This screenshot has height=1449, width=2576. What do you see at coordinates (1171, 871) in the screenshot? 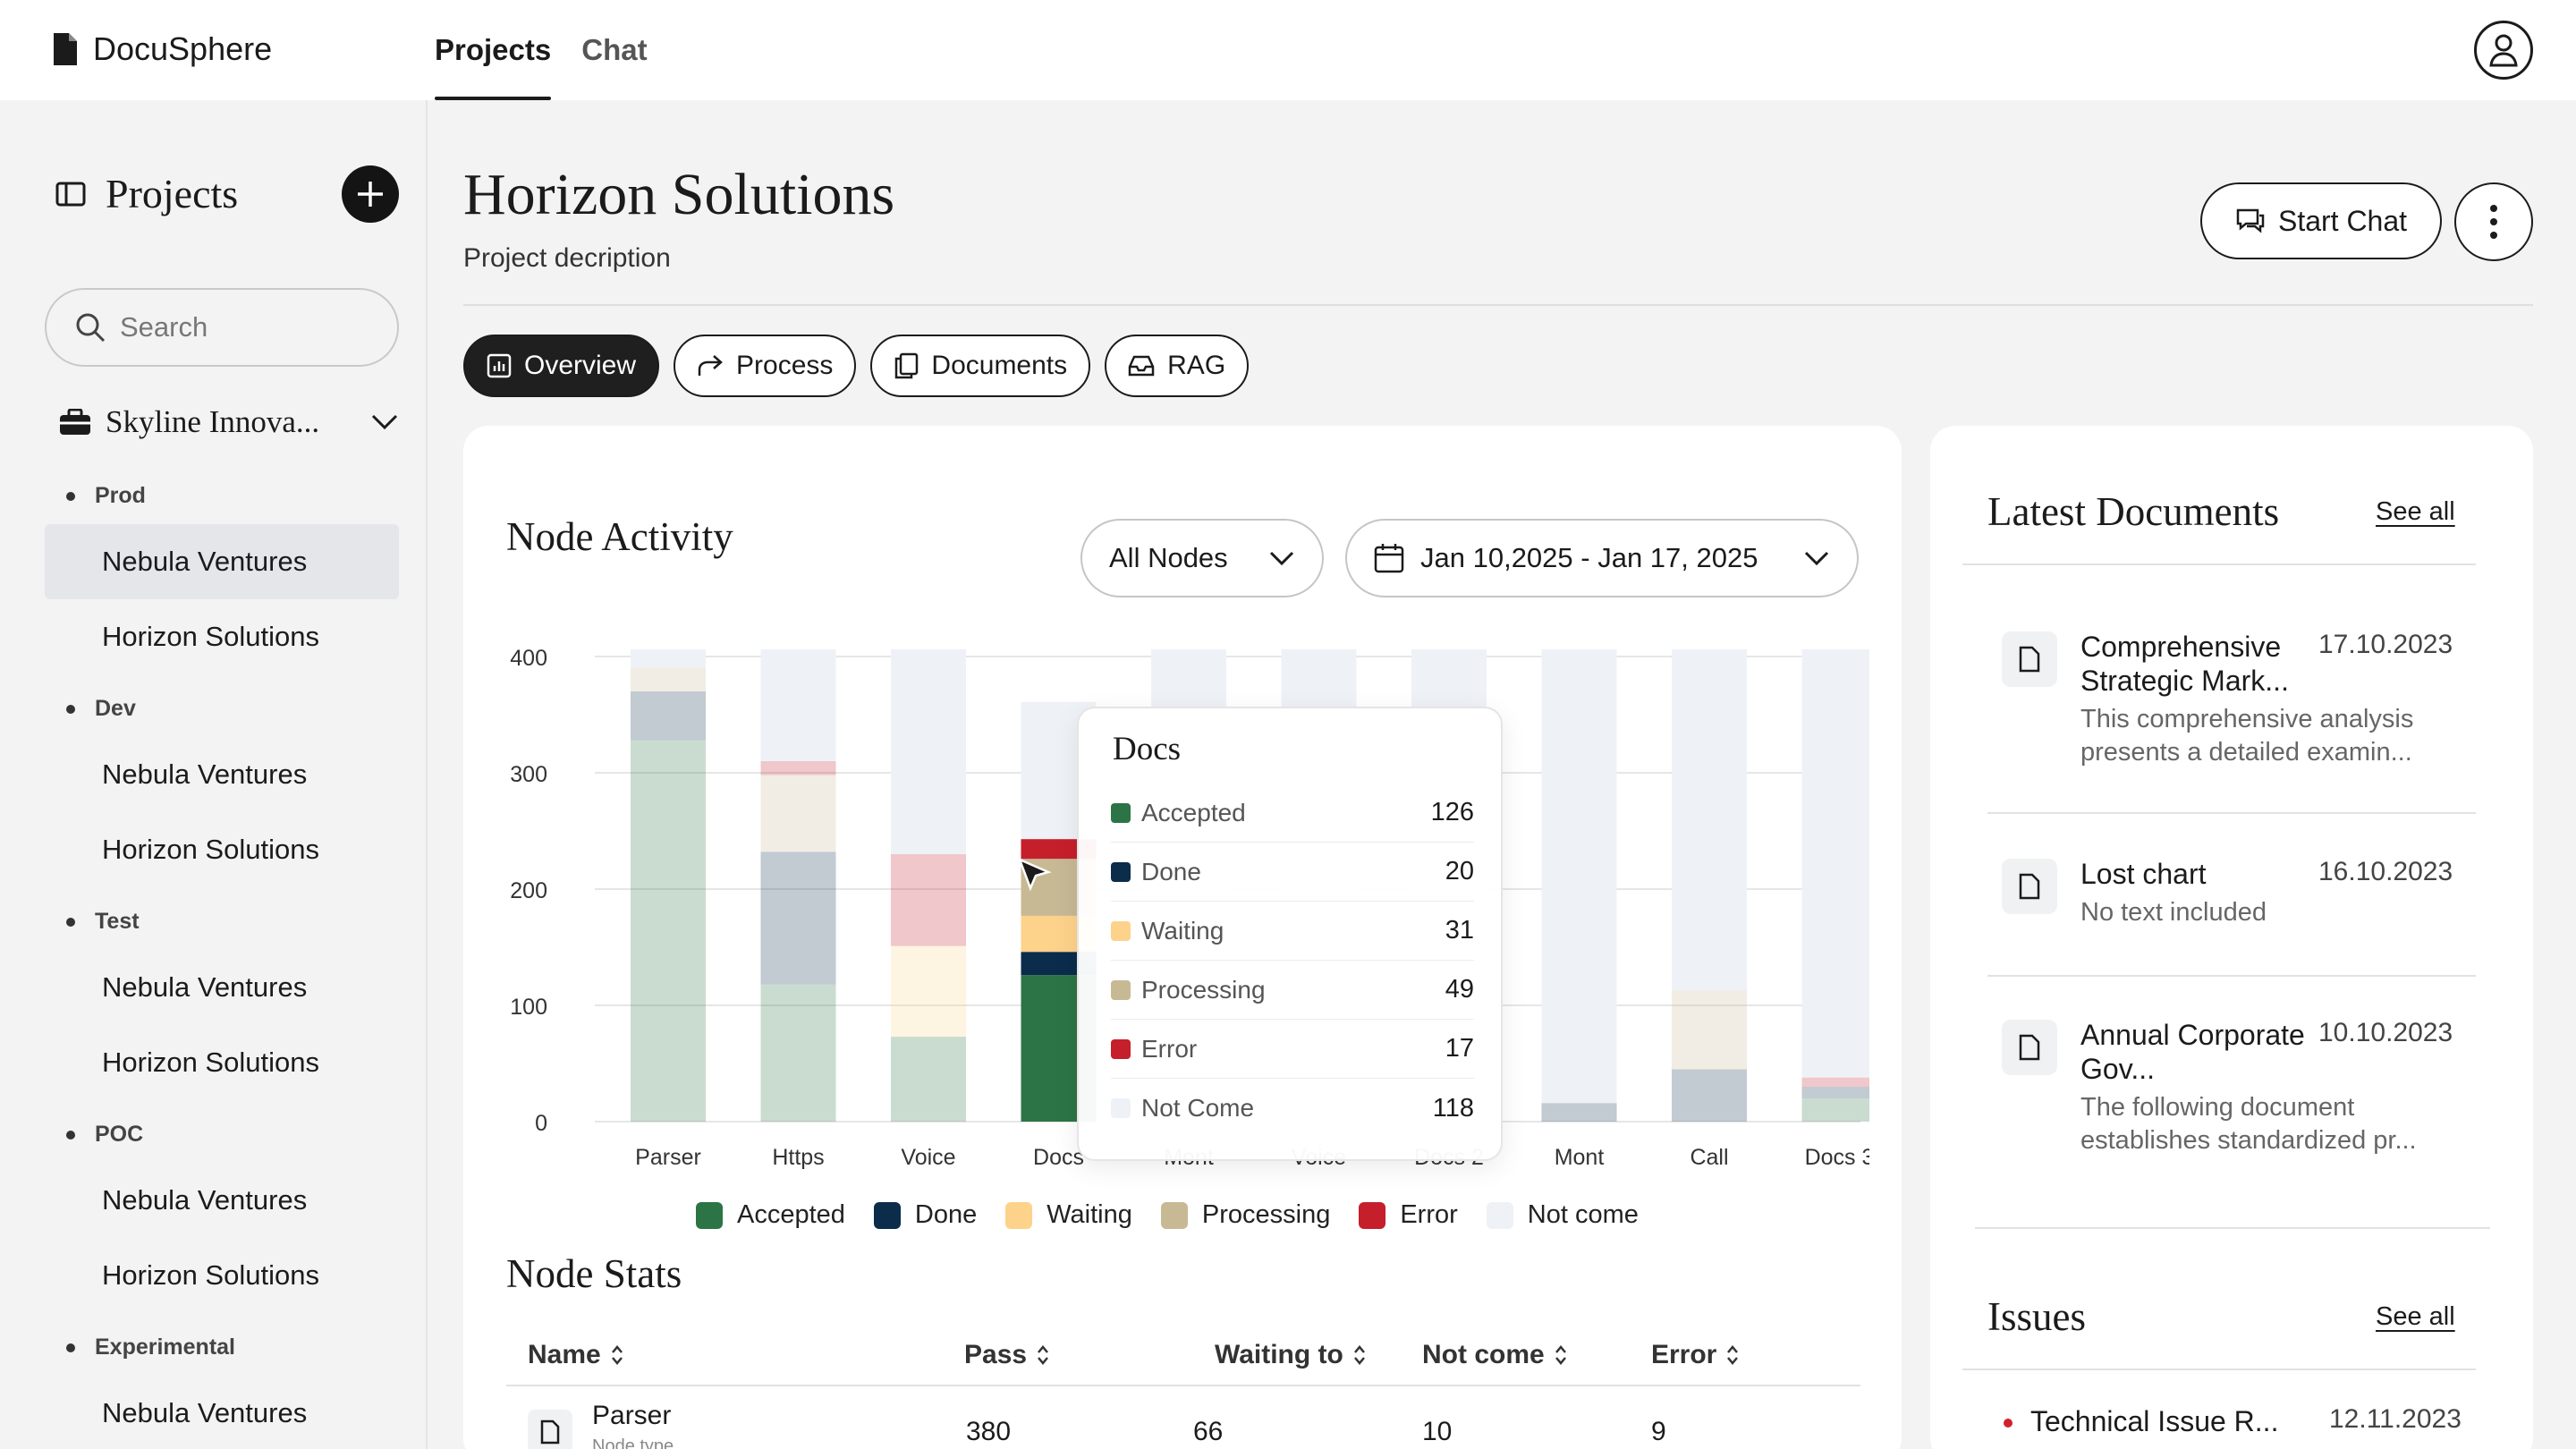
I see `tooltip-label: Done` at bounding box center [1171, 871].